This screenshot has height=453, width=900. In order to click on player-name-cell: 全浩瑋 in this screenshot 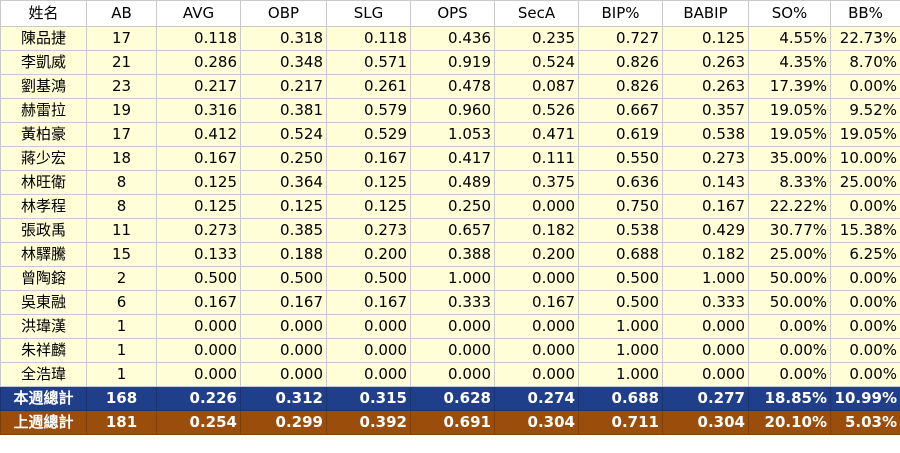, I will do `click(43, 374)`.